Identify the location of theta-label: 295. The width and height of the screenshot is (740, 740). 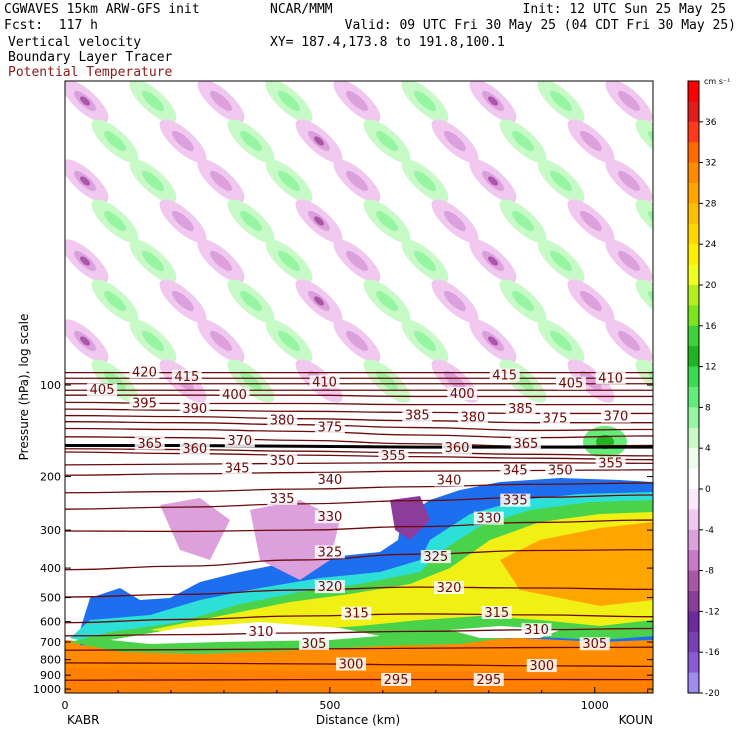
(488, 680).